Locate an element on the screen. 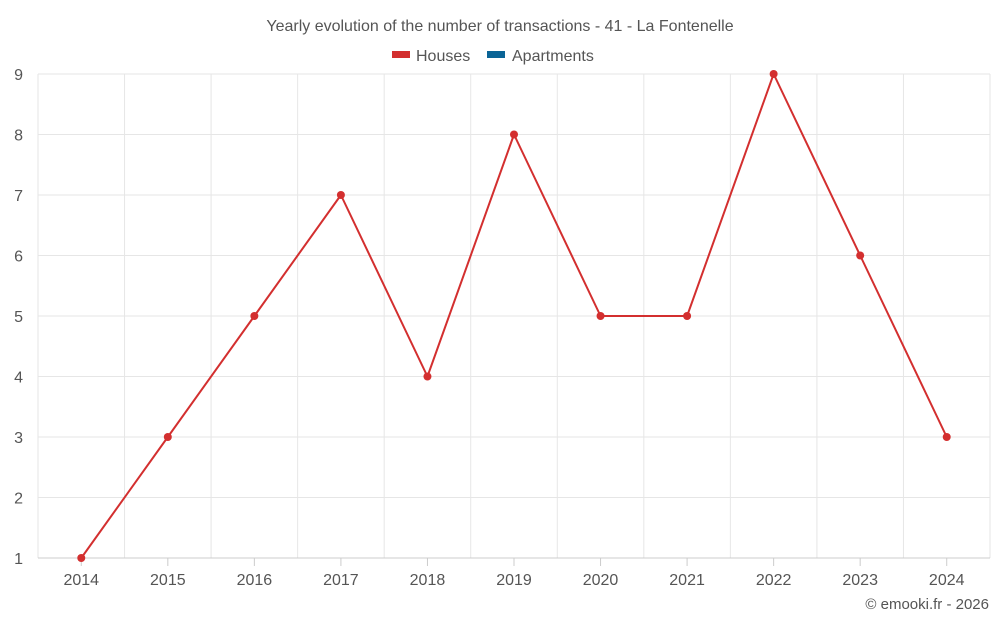 Image resolution: width=1000 pixels, height=625 pixels. data-point-houses-2016 is located at coordinates (254, 316).